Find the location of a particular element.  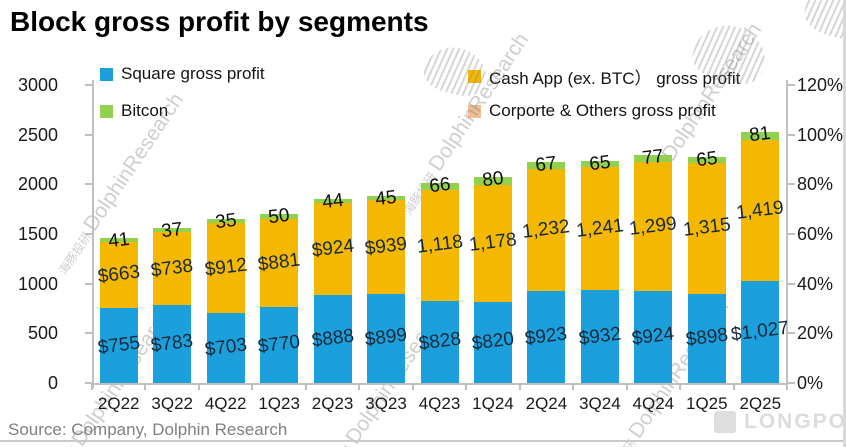

legend-item-corporate: Corporte & Others gross profit is located at coordinates (592, 111).